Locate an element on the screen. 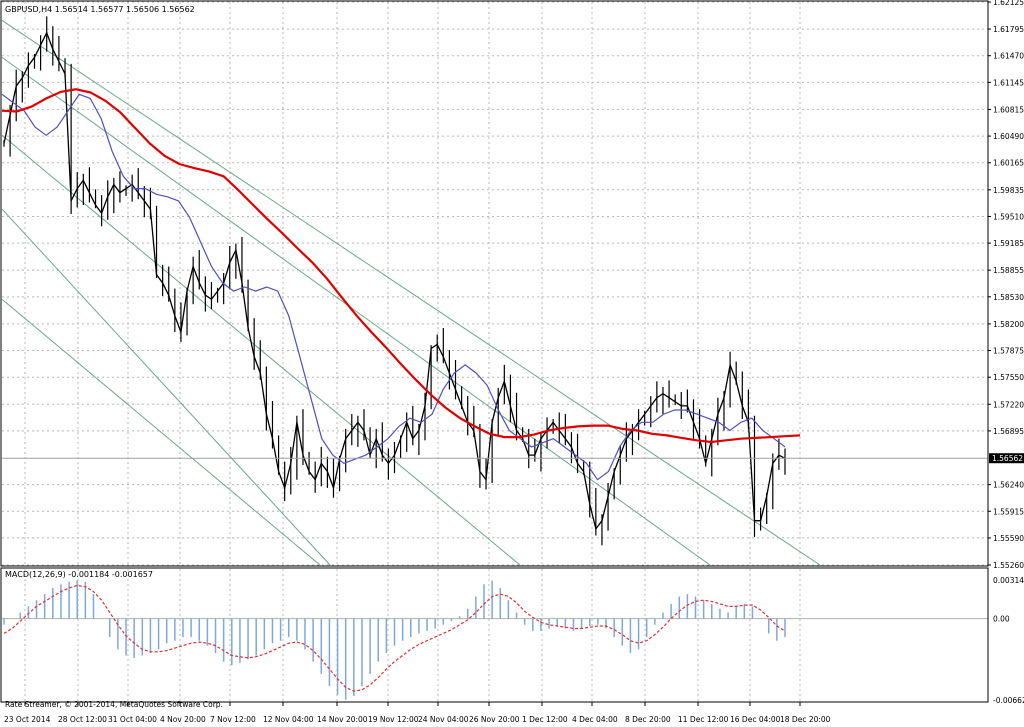  x-tick-label: 1 Dec 12:00 is located at coordinates (545, 719).